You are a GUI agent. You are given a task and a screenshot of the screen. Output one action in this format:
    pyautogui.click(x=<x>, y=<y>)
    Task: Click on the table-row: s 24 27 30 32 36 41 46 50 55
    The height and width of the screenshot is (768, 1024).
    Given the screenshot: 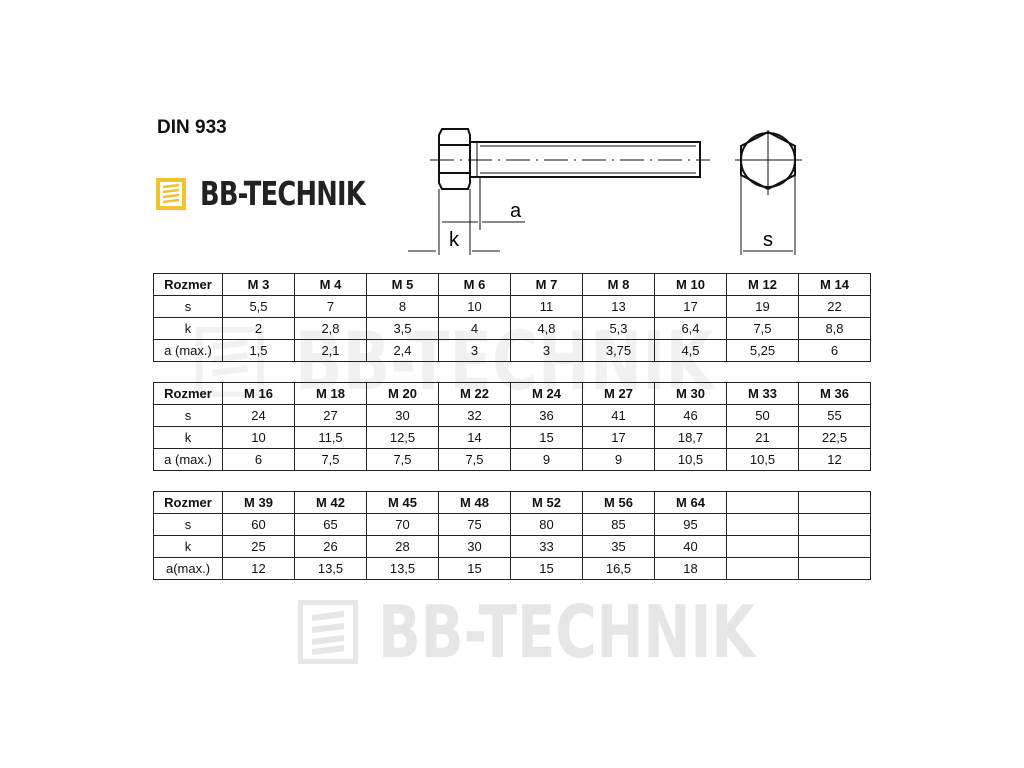 What is the action you would take?
    pyautogui.click(x=512, y=415)
    